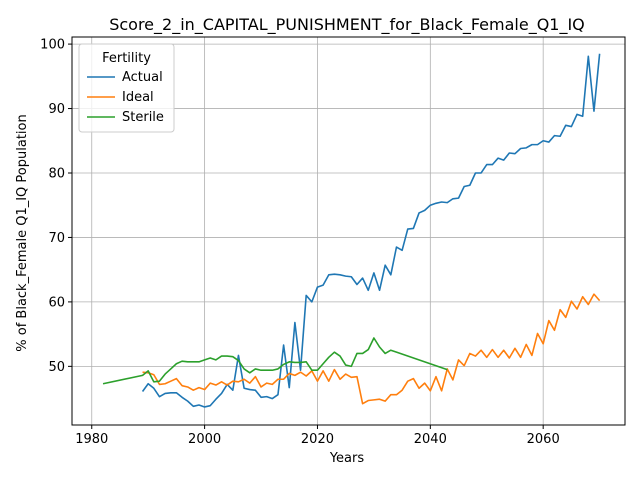 The width and height of the screenshot is (640, 480). Describe the element at coordinates (138, 97) in the screenshot. I see `legend-label-ideal: Ideal` at that location.